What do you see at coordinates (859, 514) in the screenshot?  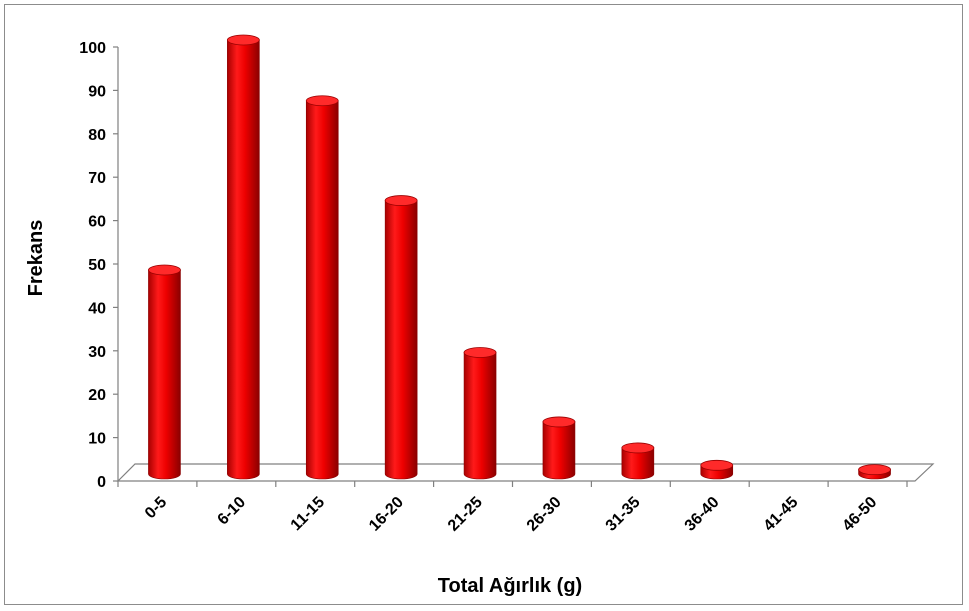 I see `x-tick-label: 46-50` at bounding box center [859, 514].